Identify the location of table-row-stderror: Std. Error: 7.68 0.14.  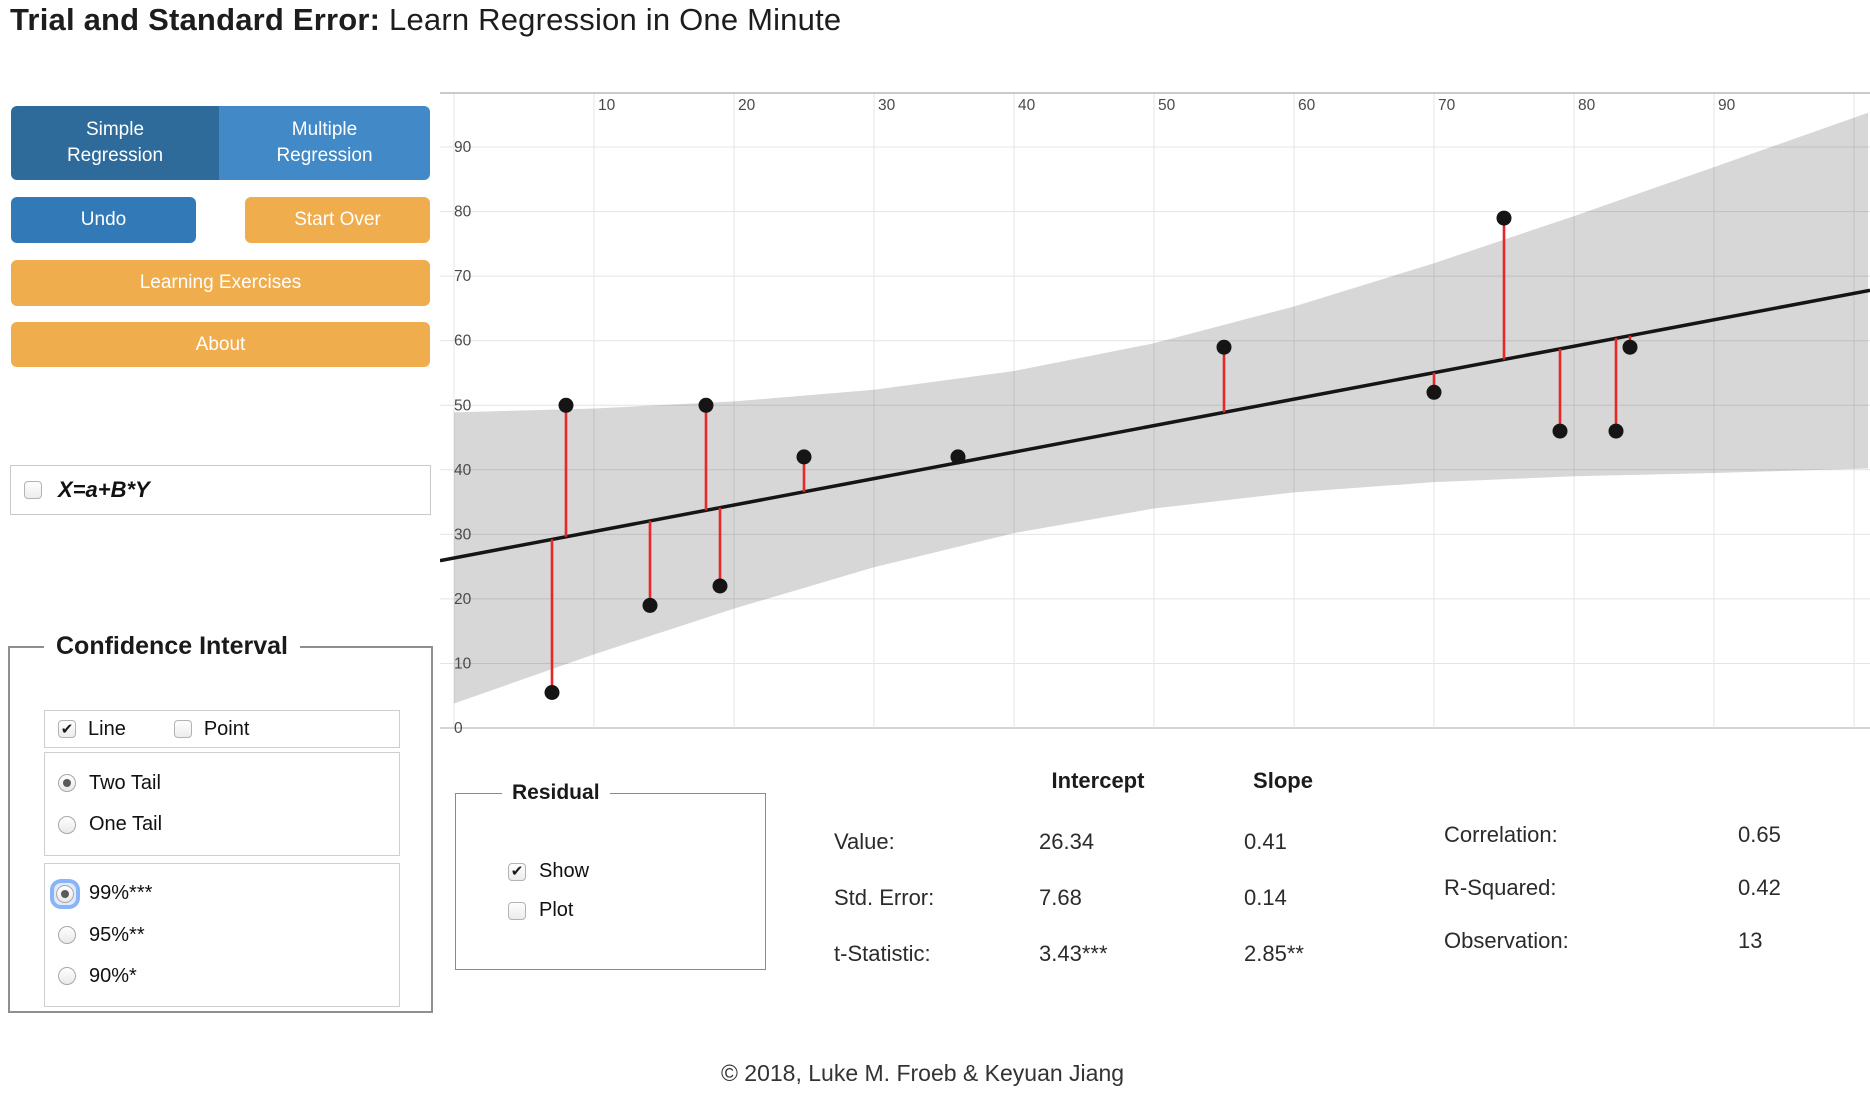
(1098, 898).